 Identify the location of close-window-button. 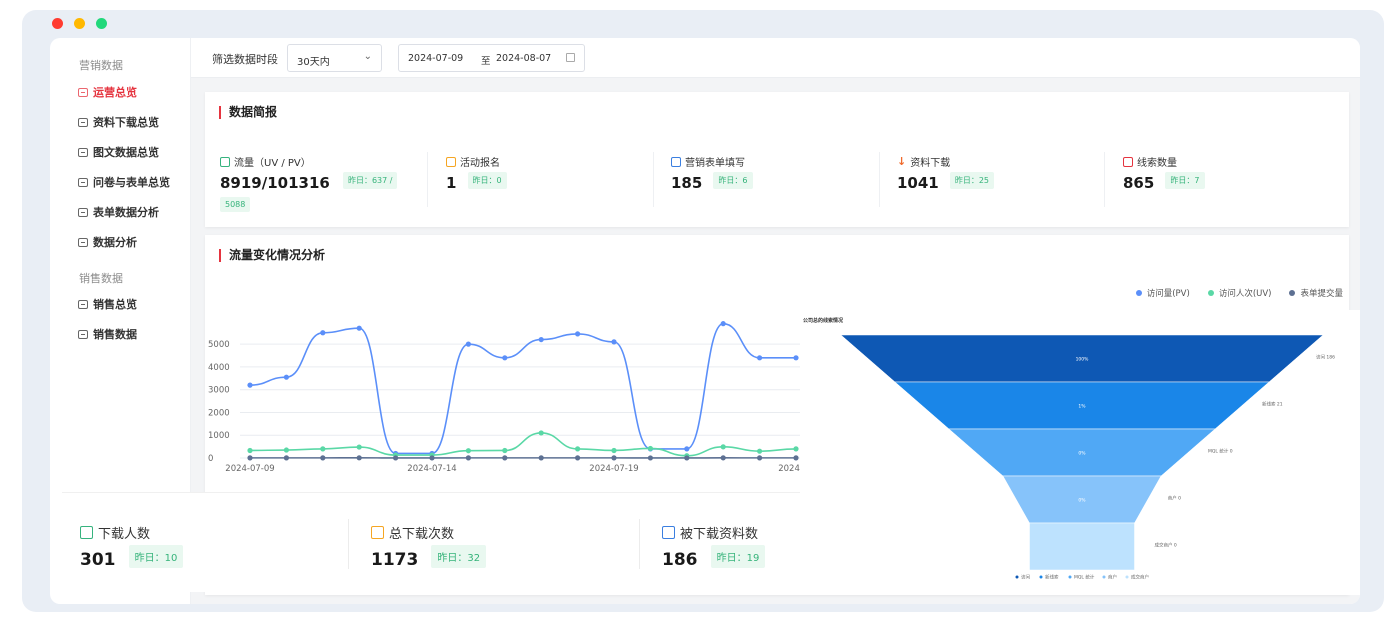
(57, 23).